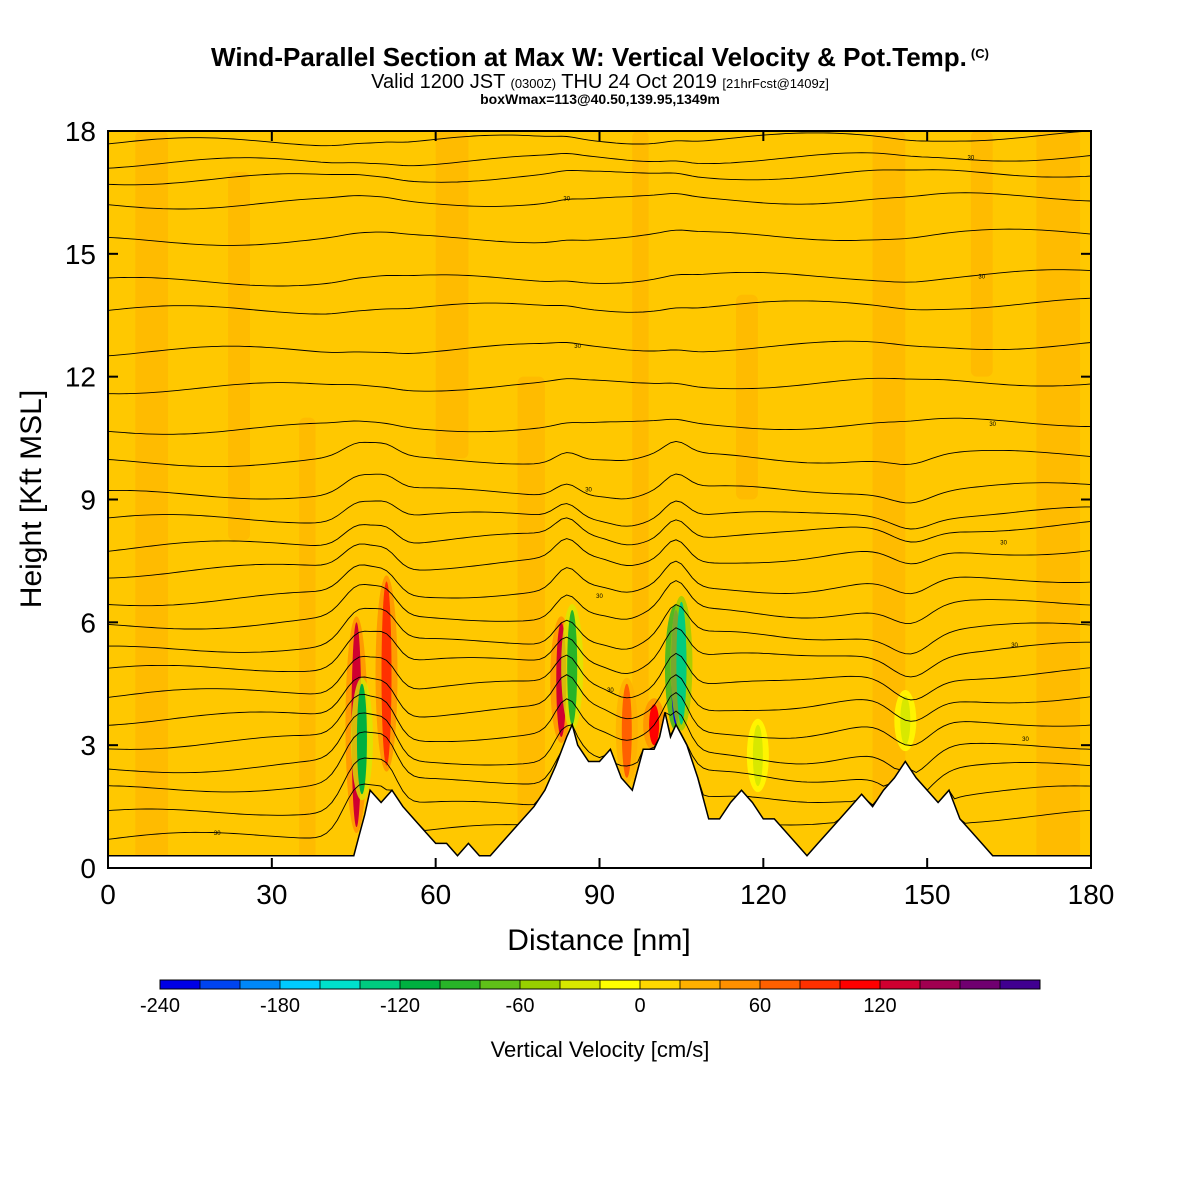 The width and height of the screenshot is (1200, 1200). I want to click on x-tick-label: 30, so click(271, 894).